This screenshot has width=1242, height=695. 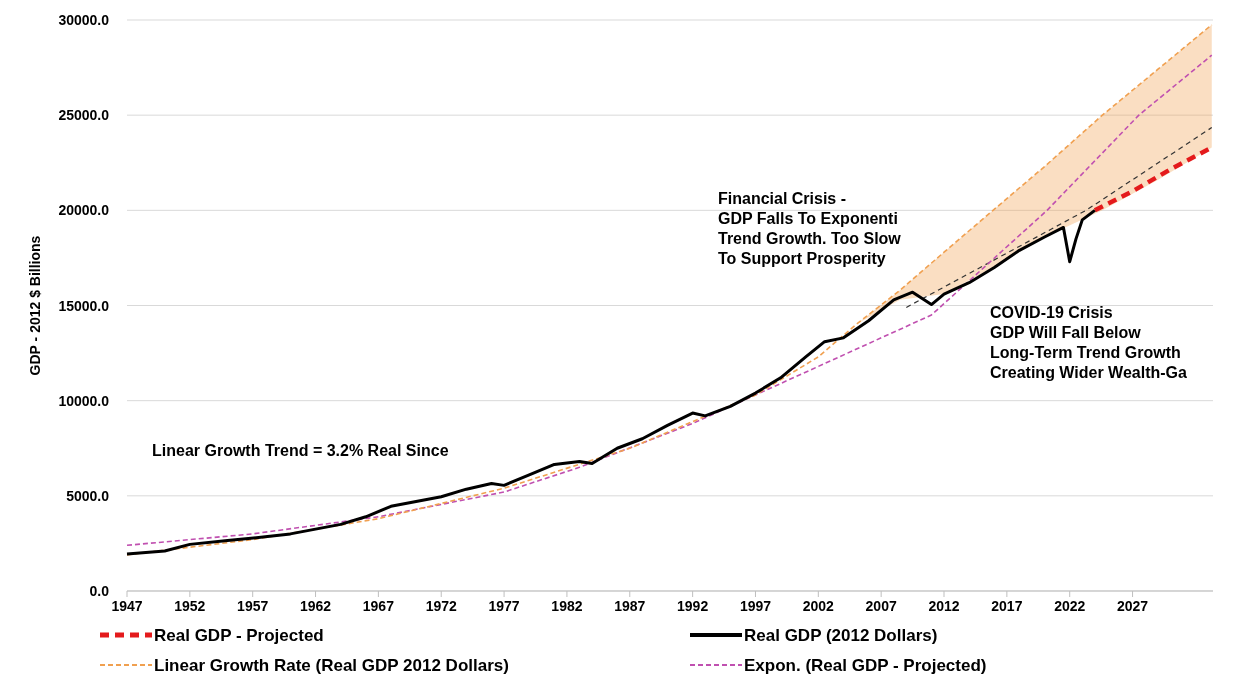 I want to click on legend-label: Expon. (Real GDP - Projected), so click(x=865, y=665).